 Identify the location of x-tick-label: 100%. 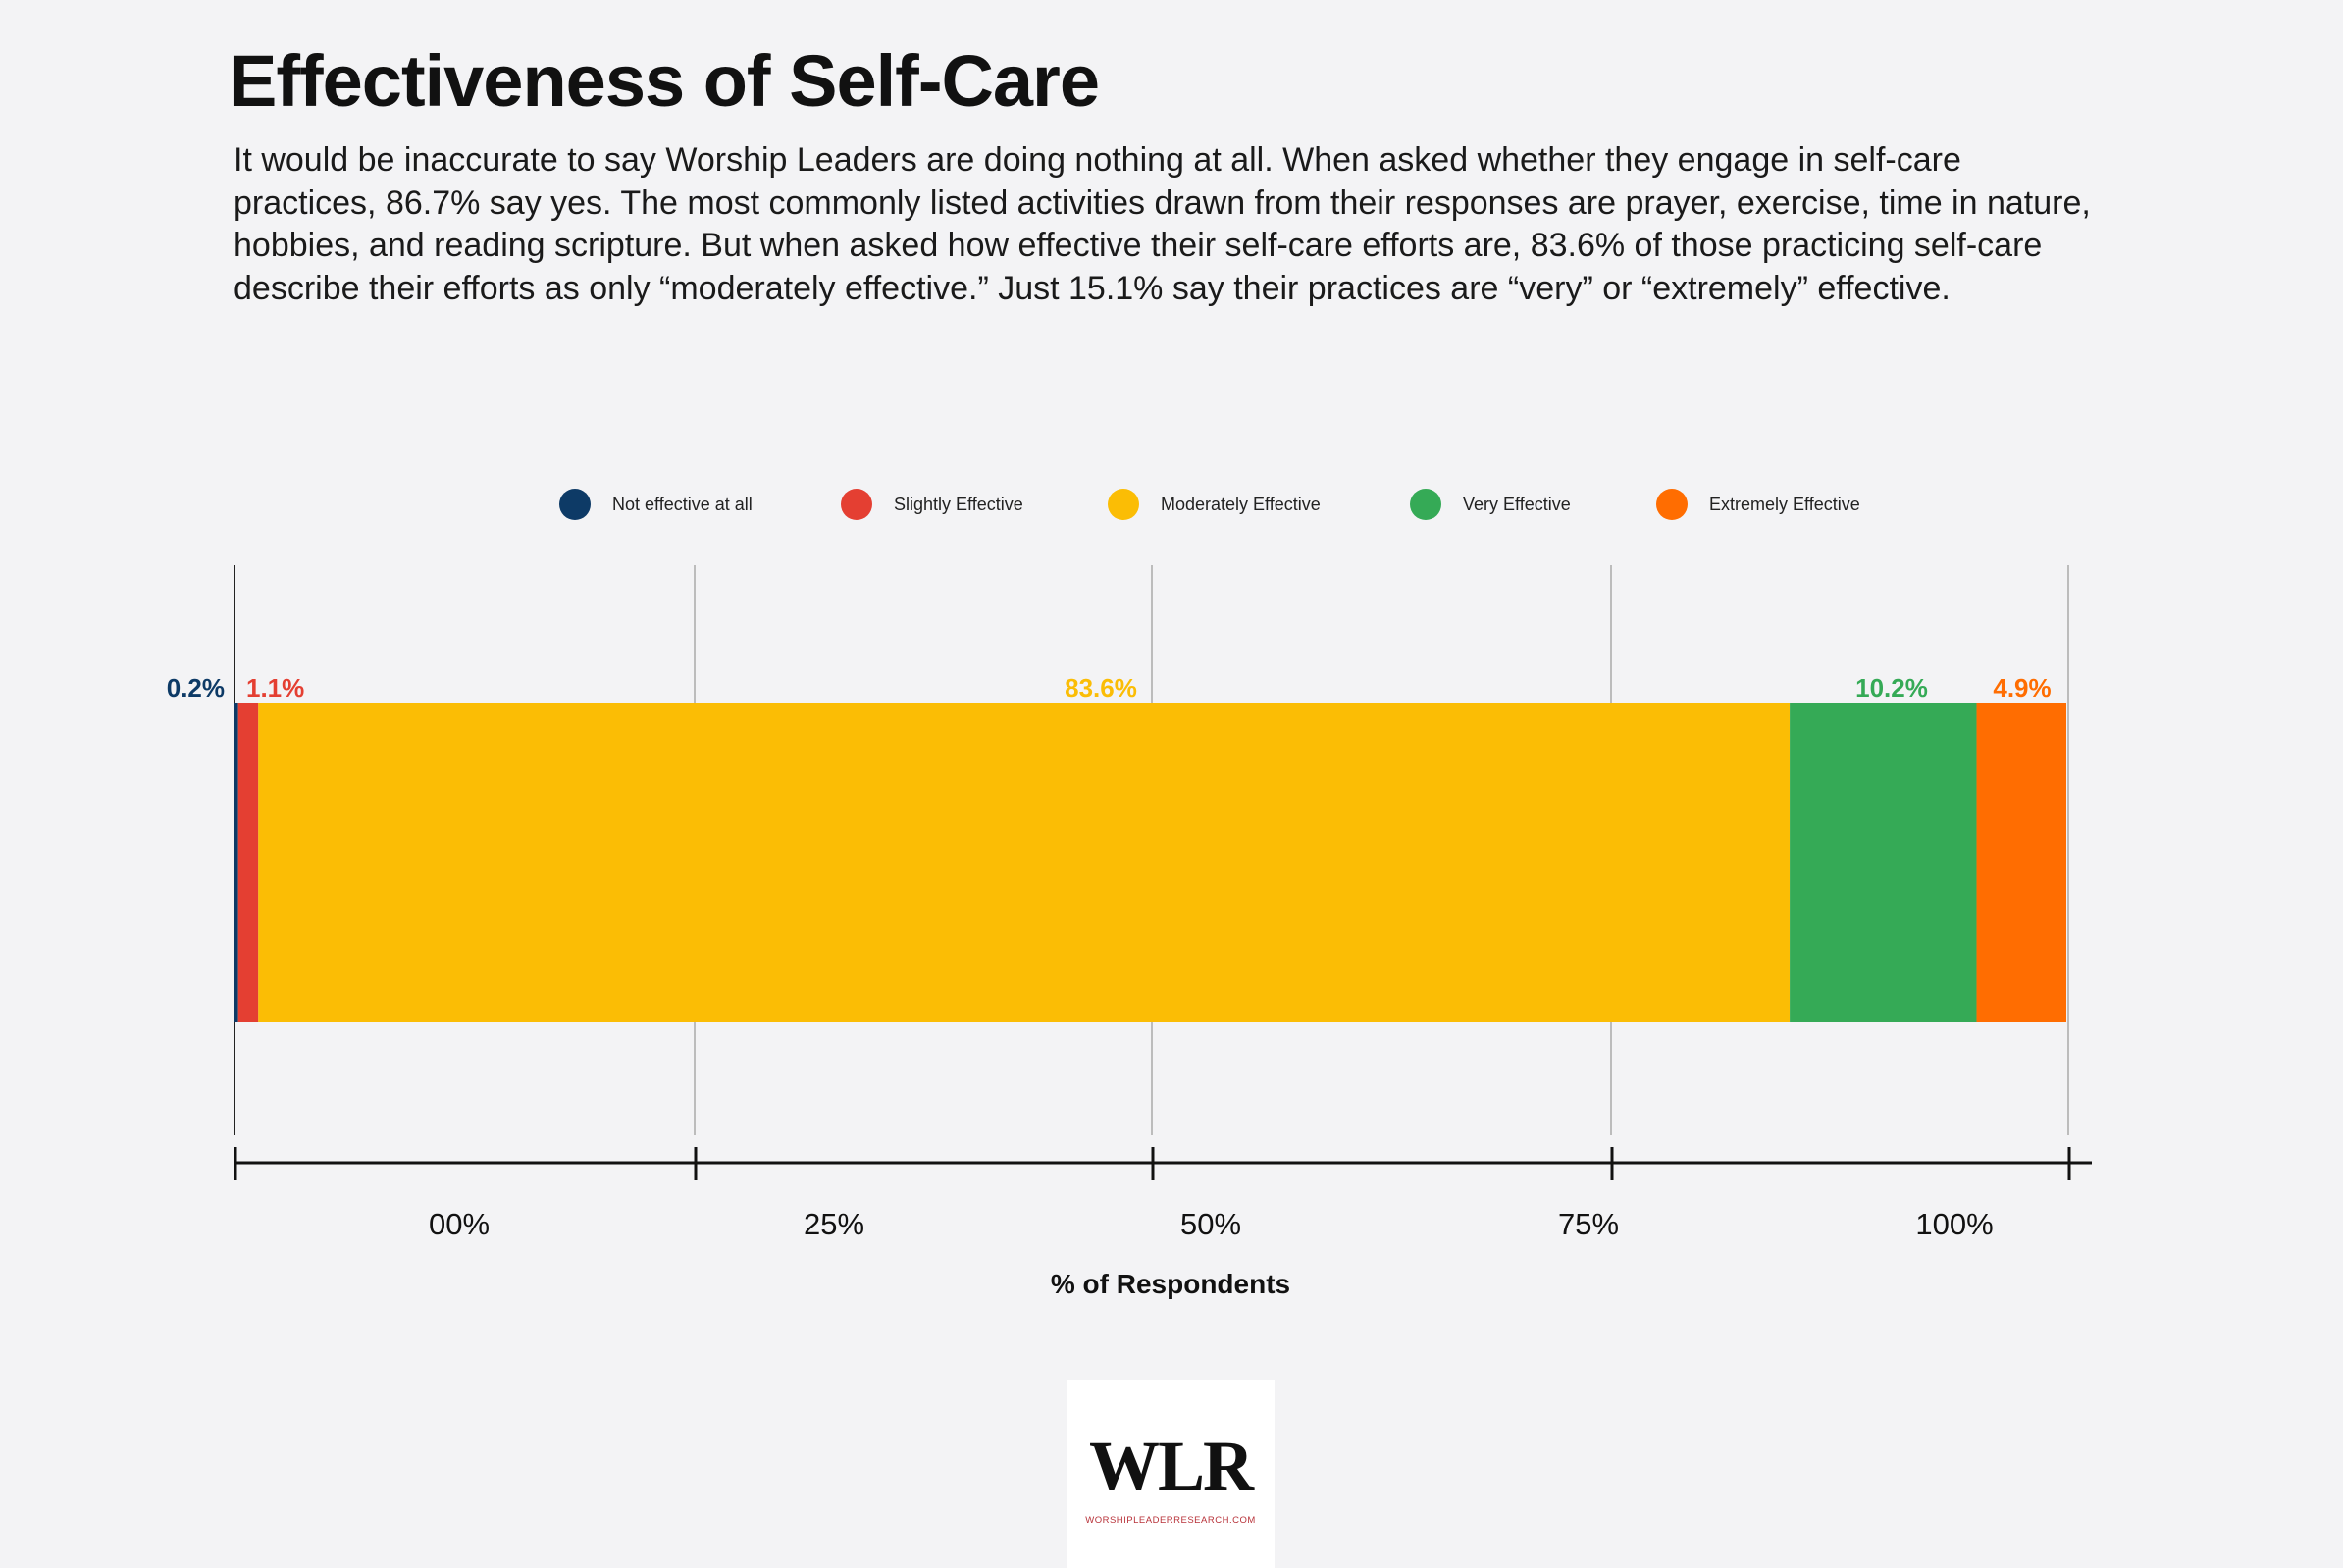
(1954, 1224).